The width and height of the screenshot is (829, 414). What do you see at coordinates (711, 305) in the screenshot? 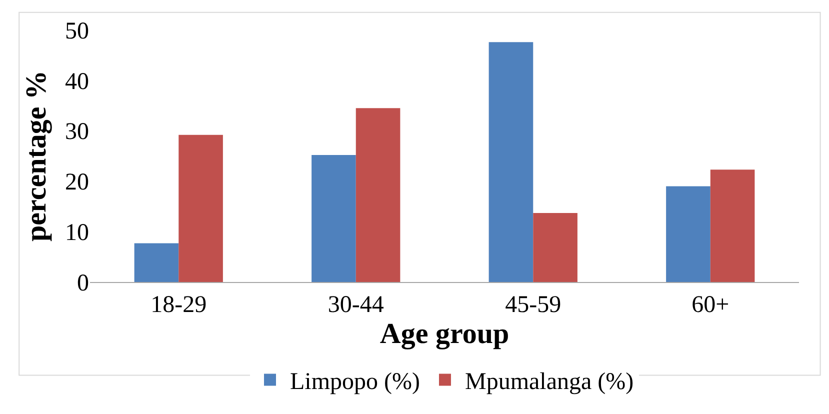
I see `x-tick-label: 60+` at bounding box center [711, 305].